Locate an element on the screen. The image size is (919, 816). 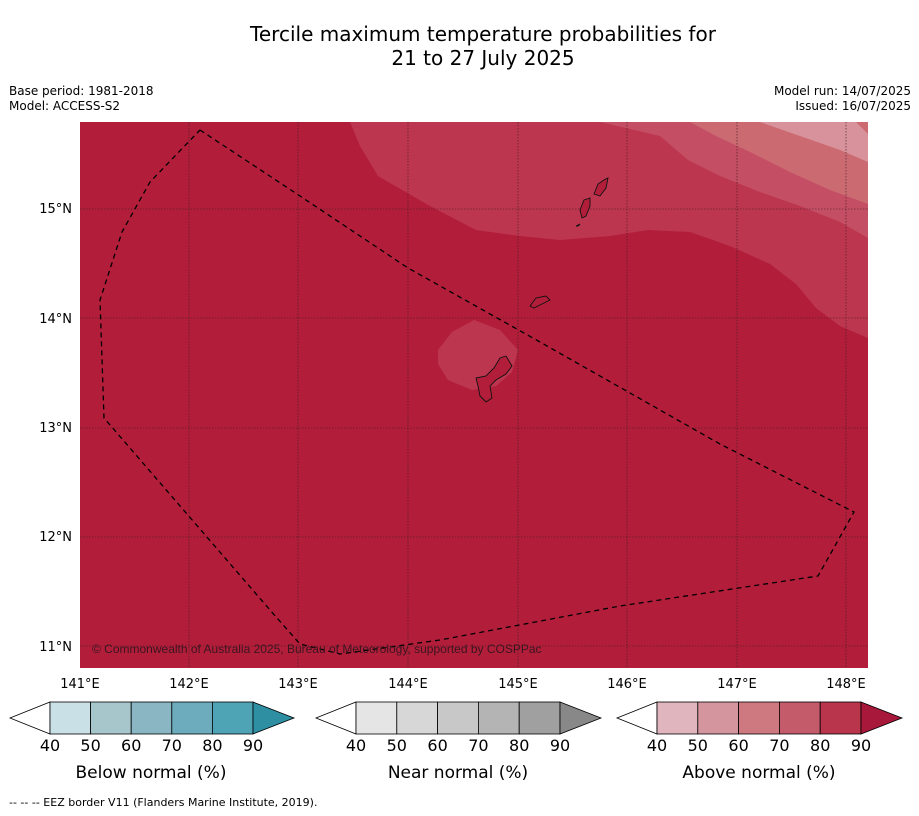
colorbar-above-tick: 70 is located at coordinates (779, 745).